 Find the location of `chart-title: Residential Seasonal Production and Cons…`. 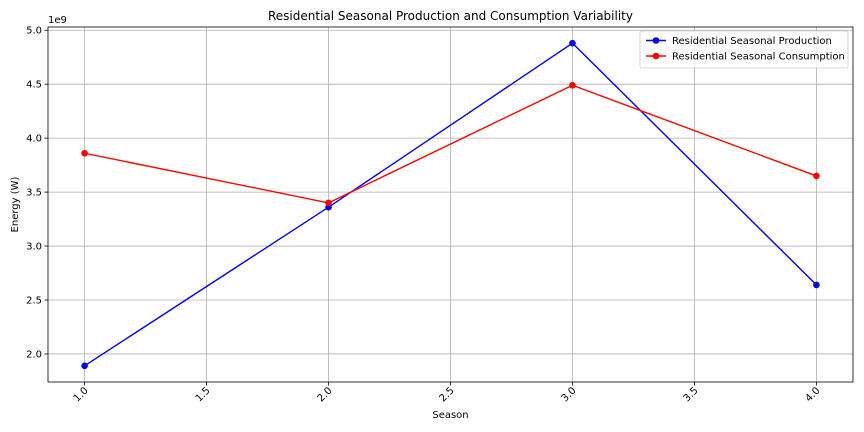

chart-title: Residential Seasonal Production and Cons… is located at coordinates (450, 16).